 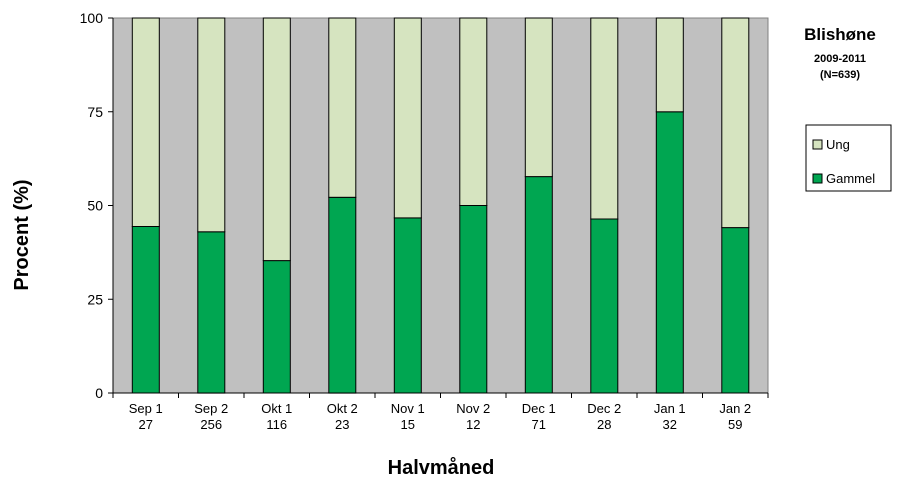 I want to click on y-tick-label: 50, so click(x=95, y=206).